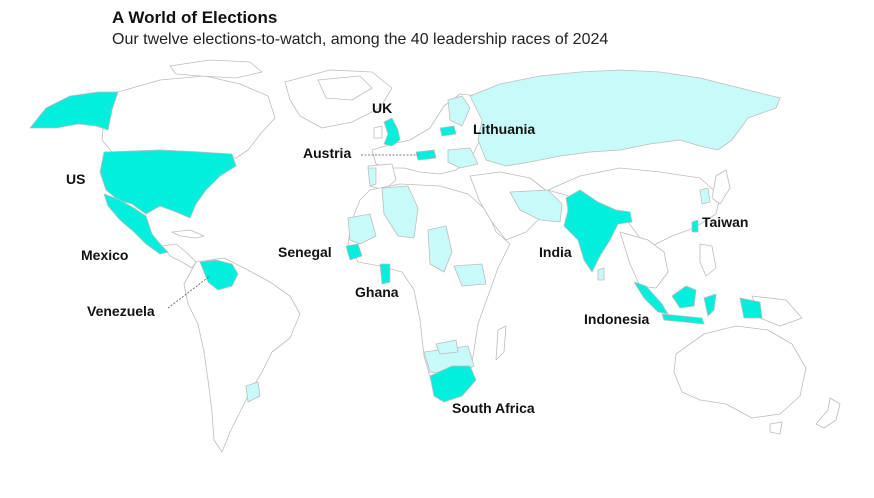  What do you see at coordinates (776, 428) in the screenshot?
I see `land-tasmania` at bounding box center [776, 428].